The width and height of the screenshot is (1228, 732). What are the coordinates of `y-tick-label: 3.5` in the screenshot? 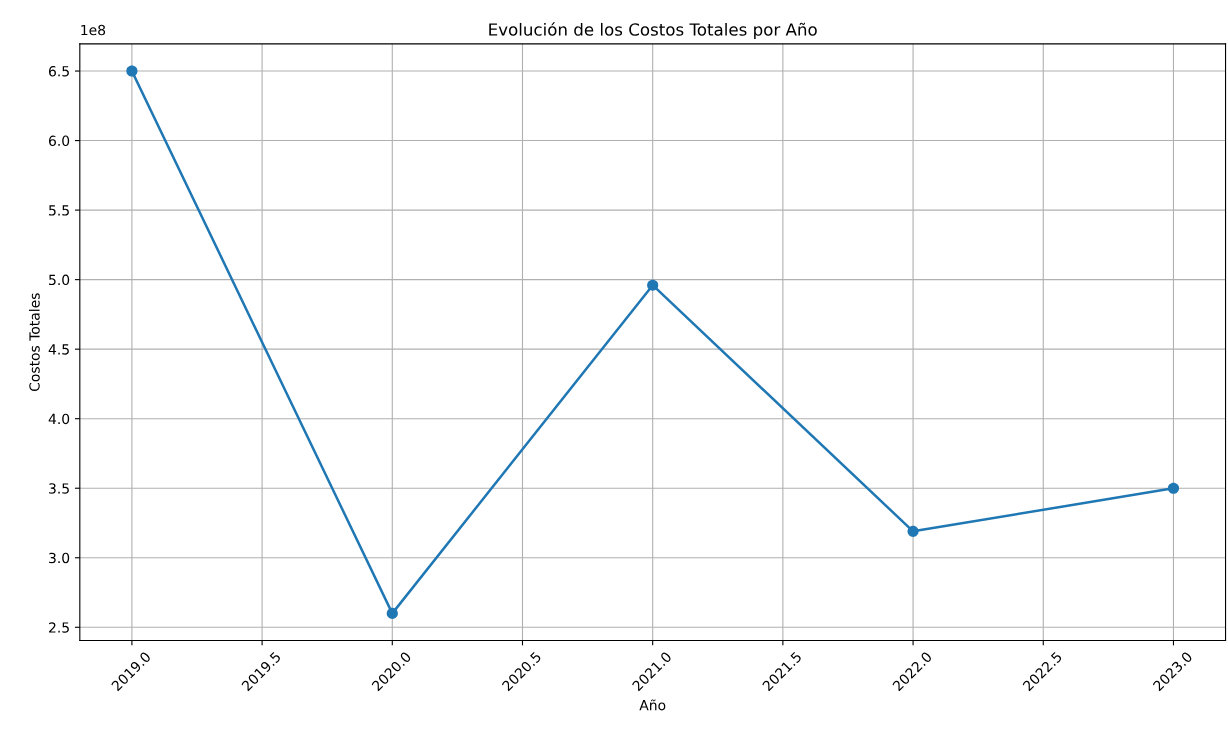 It's located at (59, 488).